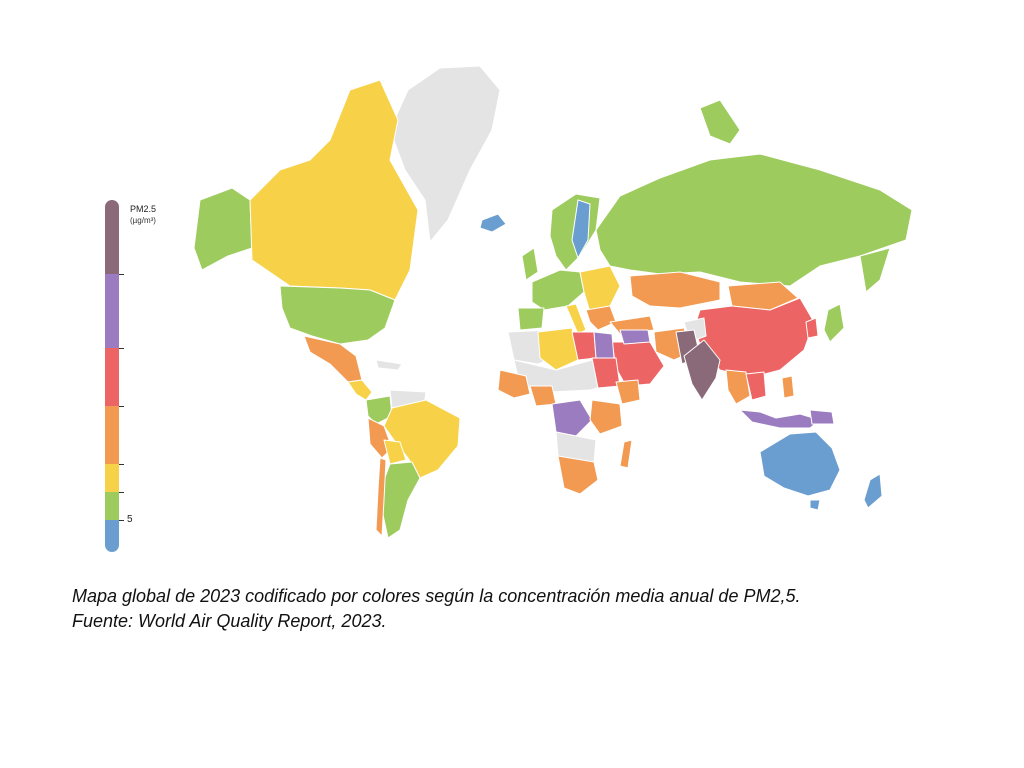 This screenshot has height=768, width=1024. I want to click on region-italy, so click(576, 319).